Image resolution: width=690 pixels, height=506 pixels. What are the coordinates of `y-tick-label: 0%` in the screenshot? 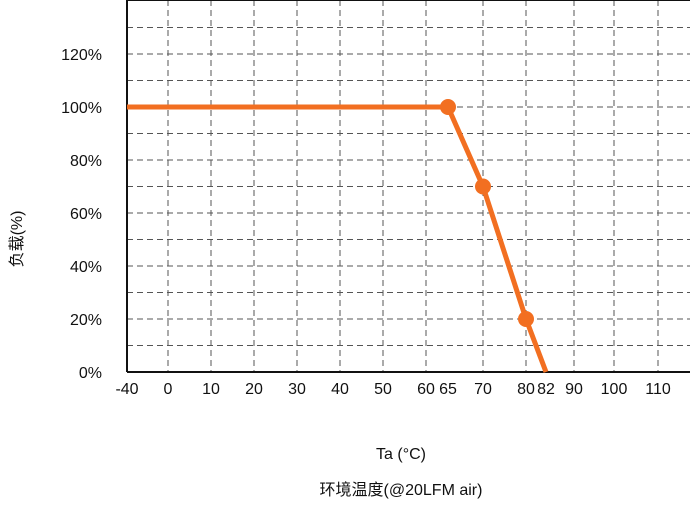 It's located at (90, 373).